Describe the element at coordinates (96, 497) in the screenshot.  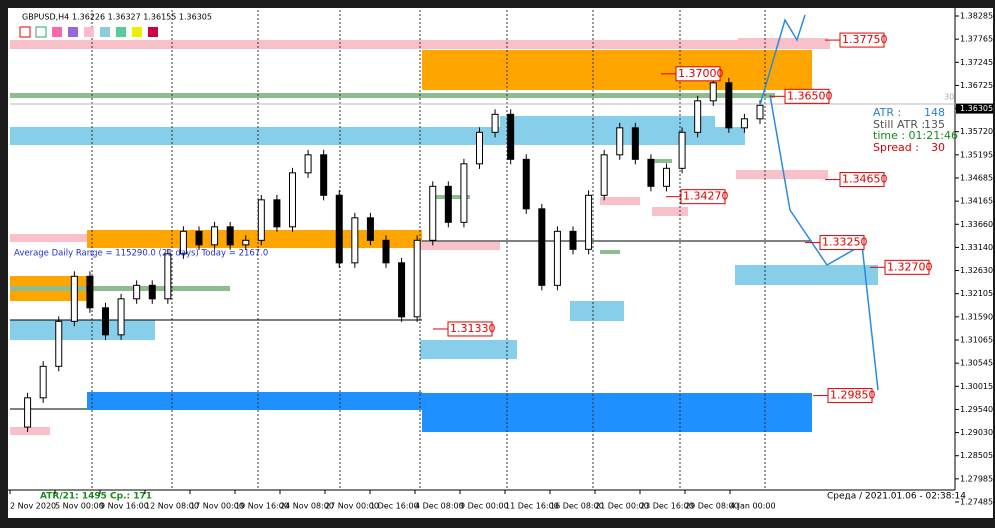
I see `atr21: ATR/21: 1495 Cp.: 171` at that location.